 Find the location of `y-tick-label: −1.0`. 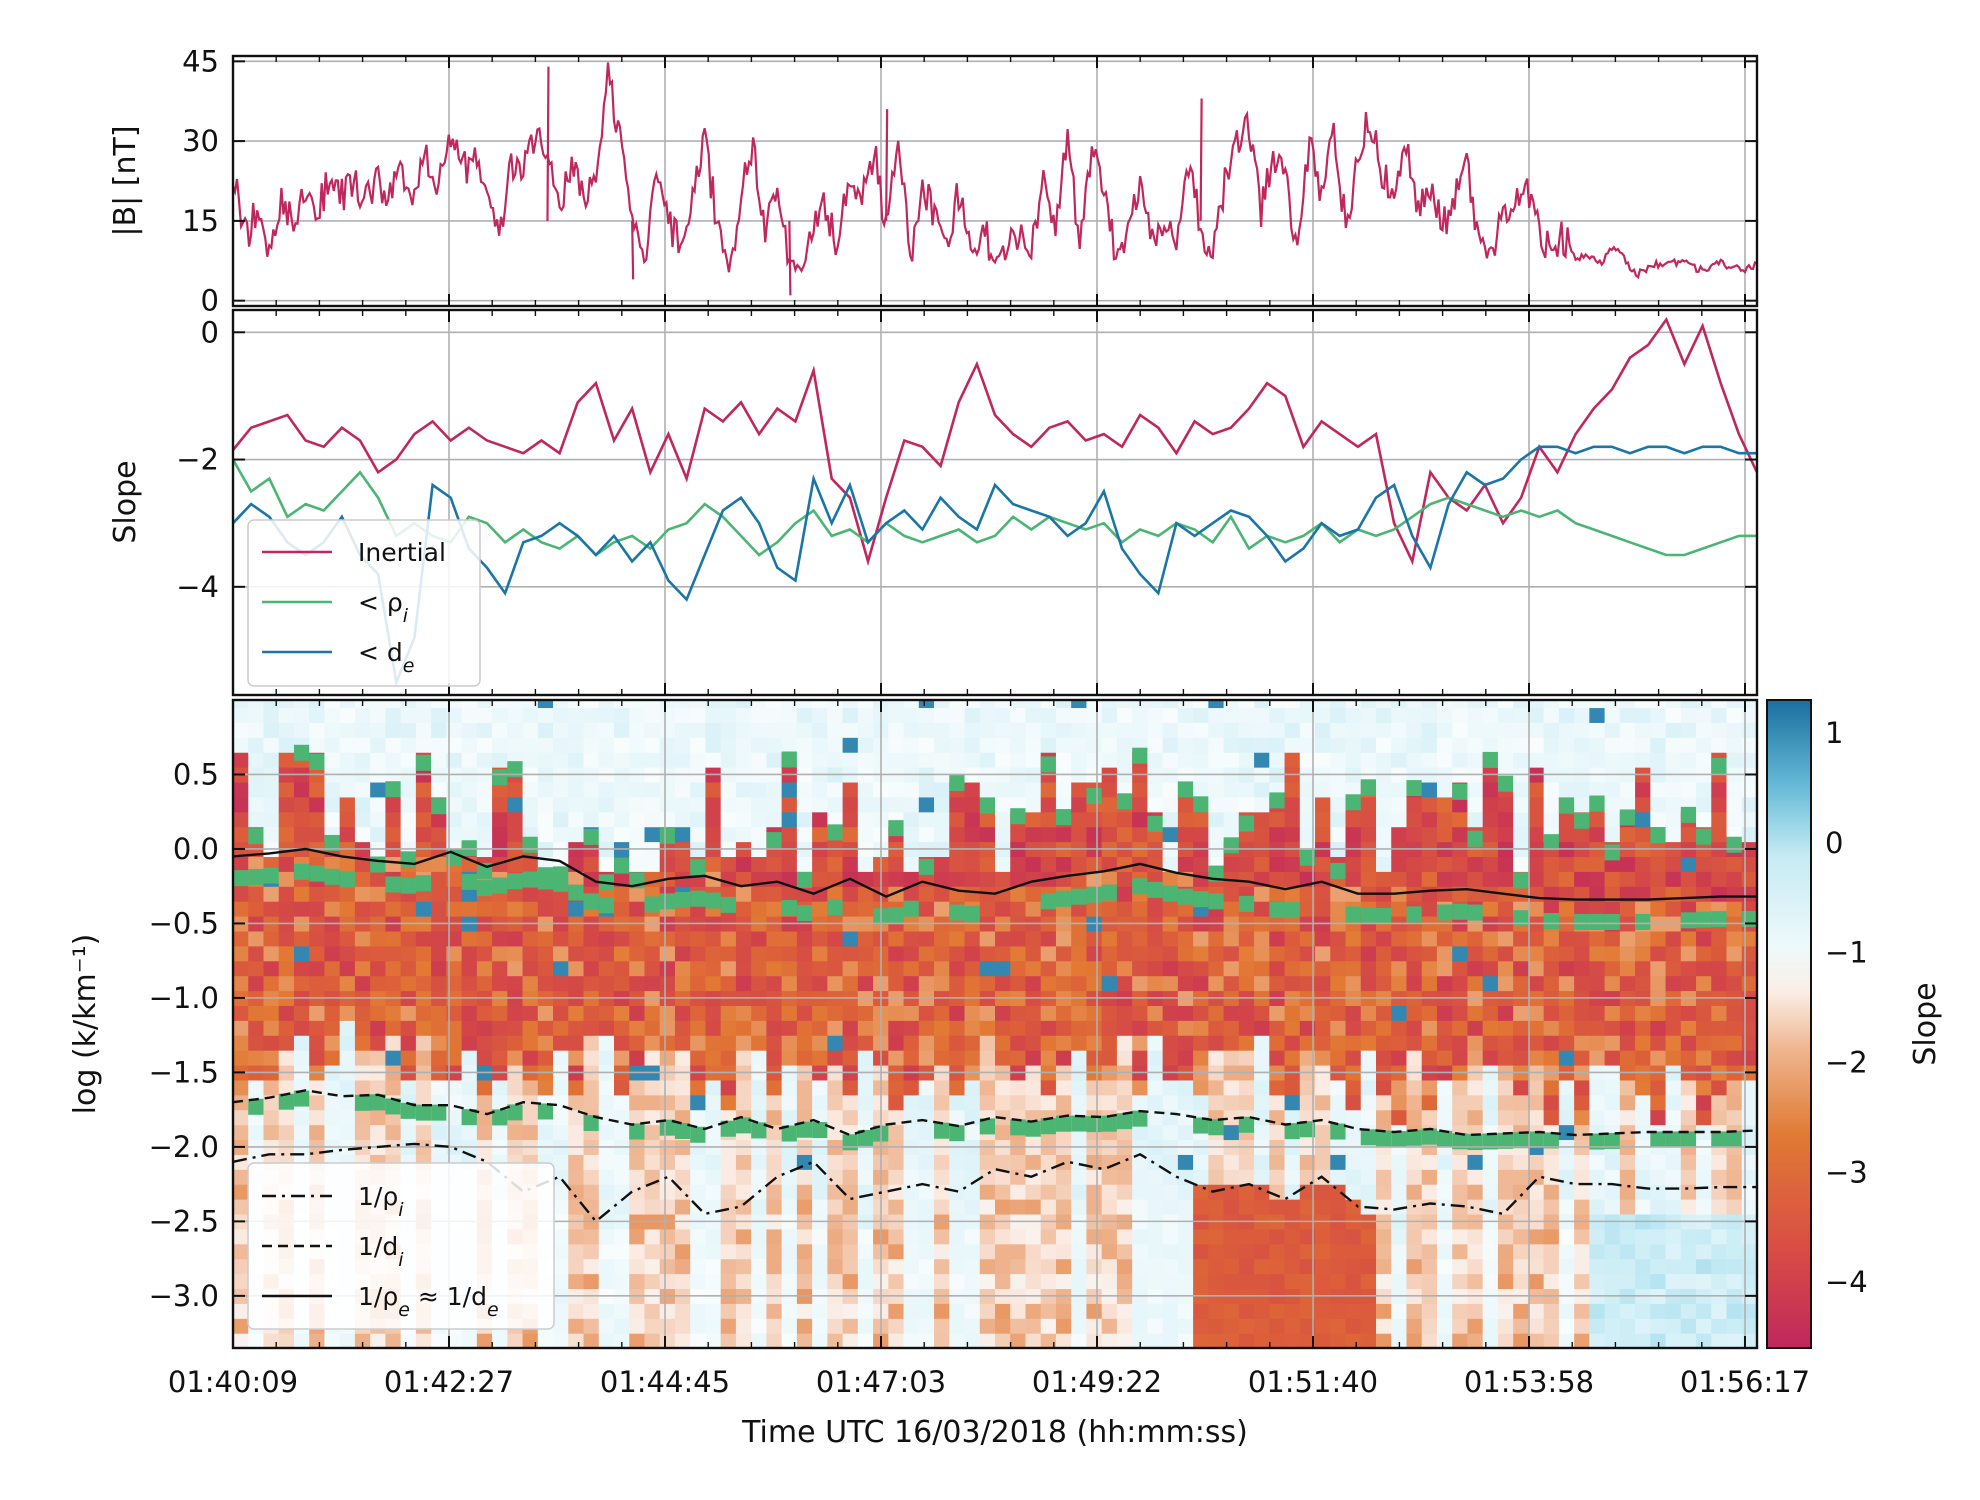

y-tick-label: −1.0 is located at coordinates (184, 998).